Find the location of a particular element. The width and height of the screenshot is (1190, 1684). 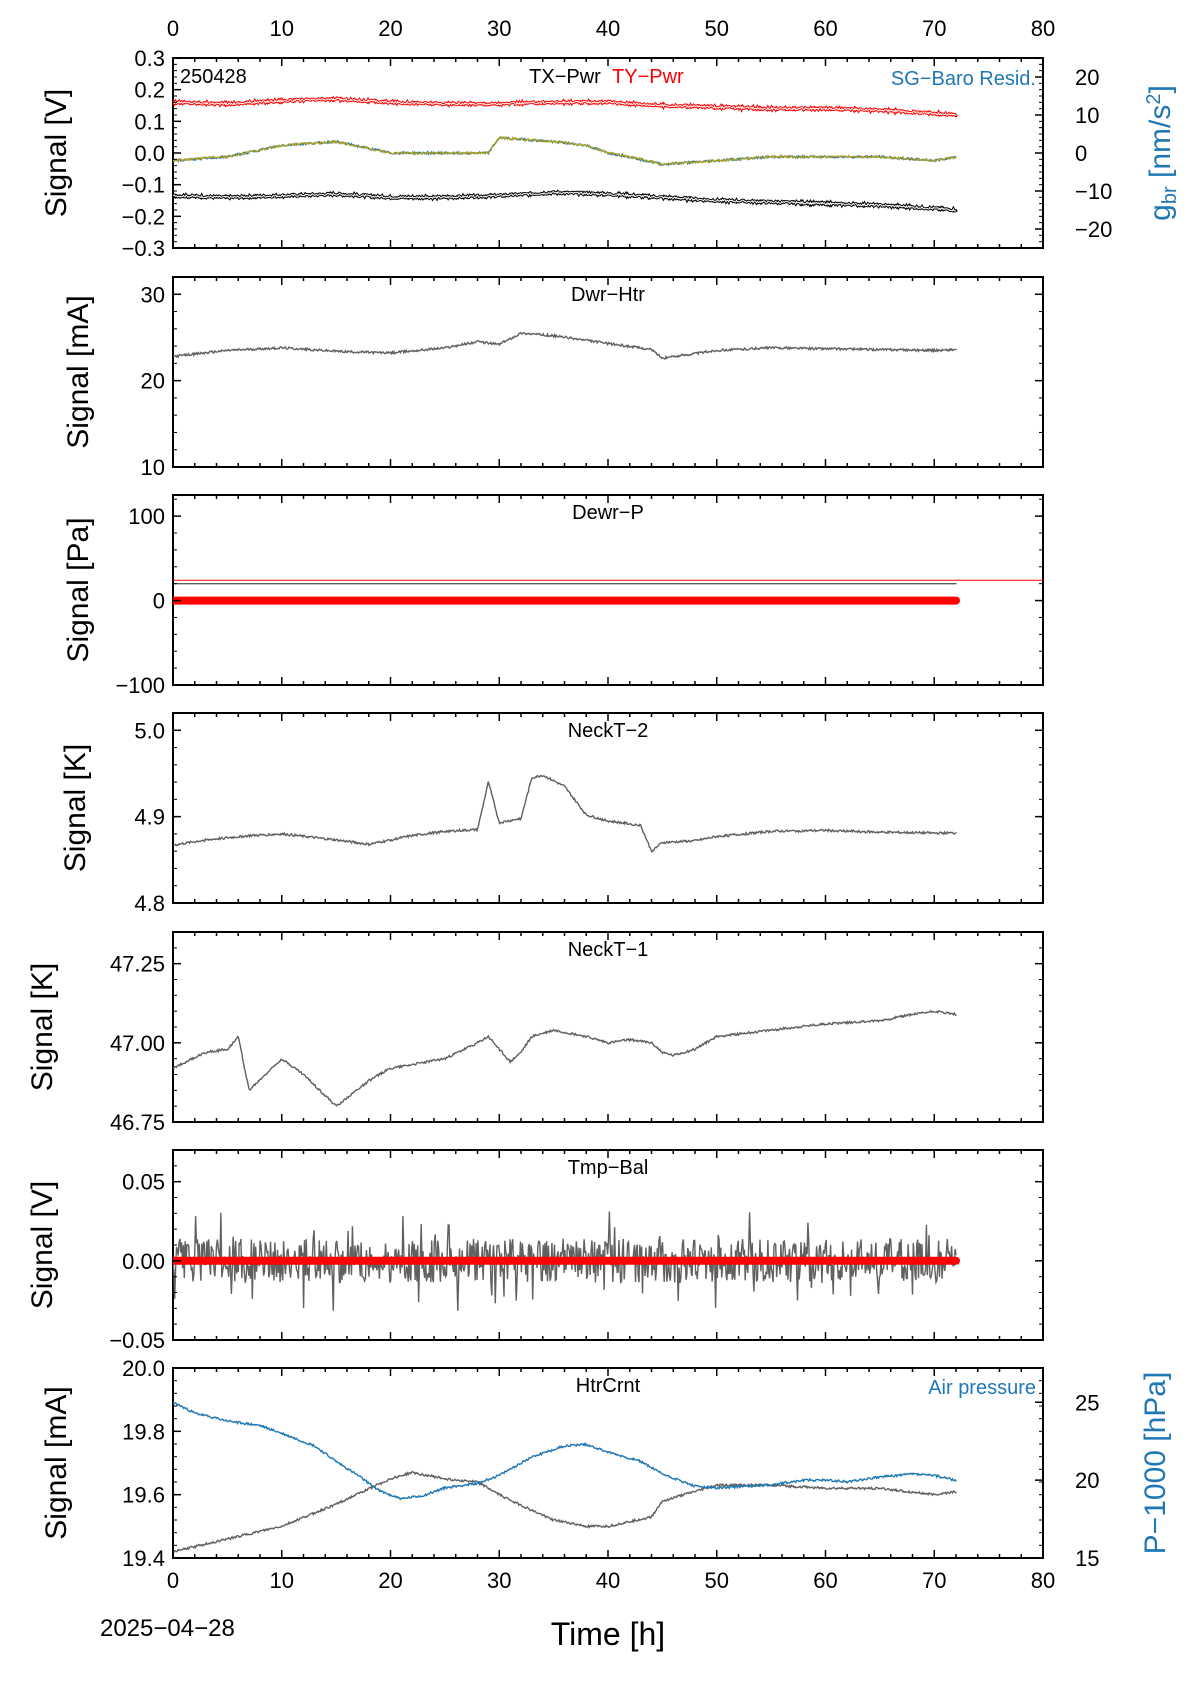

panel-title: Dwr−Htr is located at coordinates (608, 295).